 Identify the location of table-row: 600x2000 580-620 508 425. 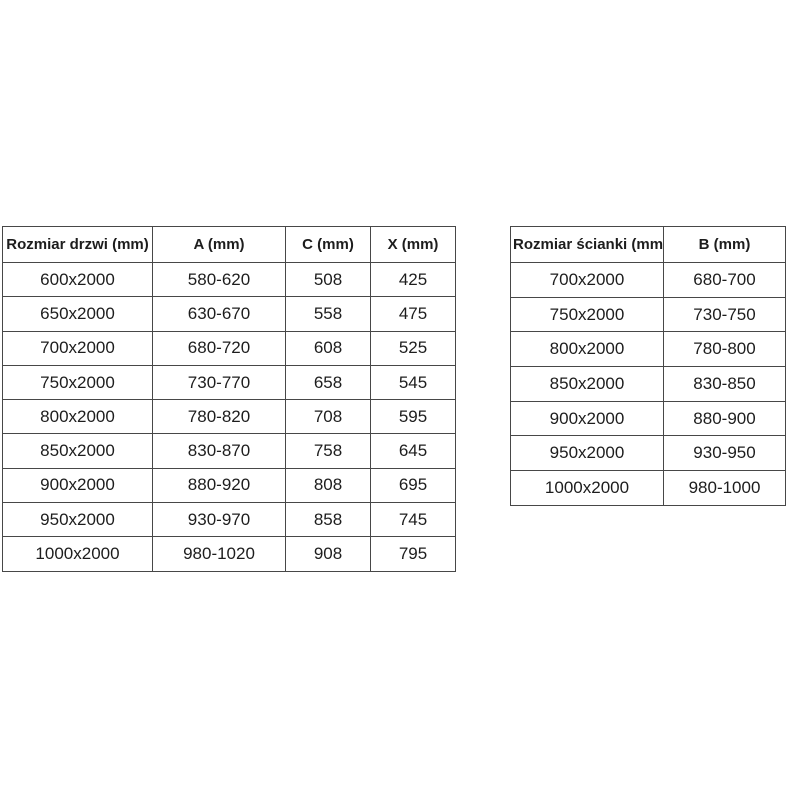
(229, 279).